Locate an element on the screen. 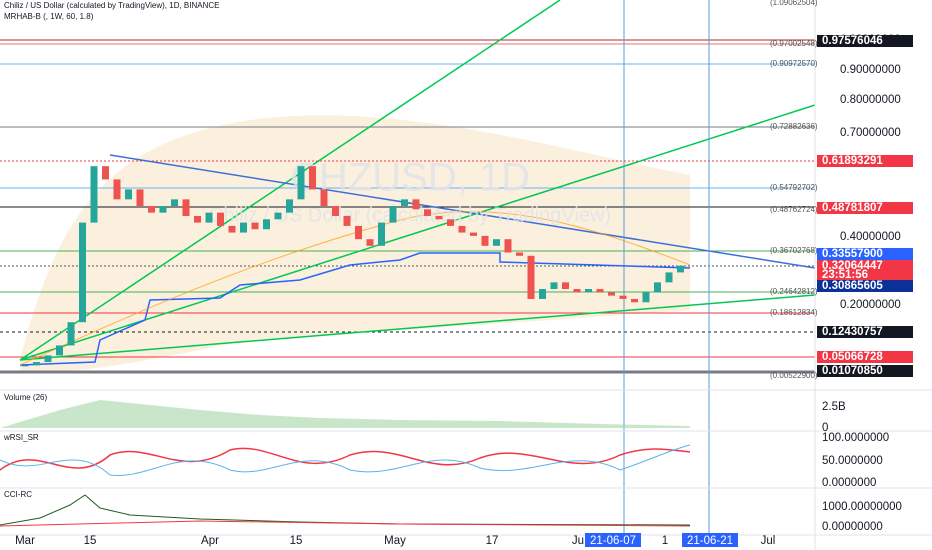  fib-label: (0.90972570) is located at coordinates (794, 63).